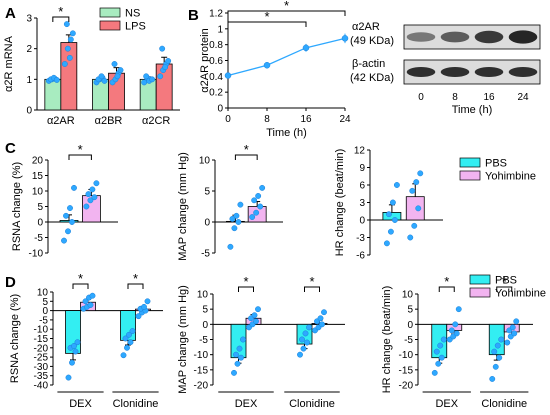  Describe the element at coordinates (29, 19) in the screenshot. I see `panel-a-y-tick-label: 3` at that location.